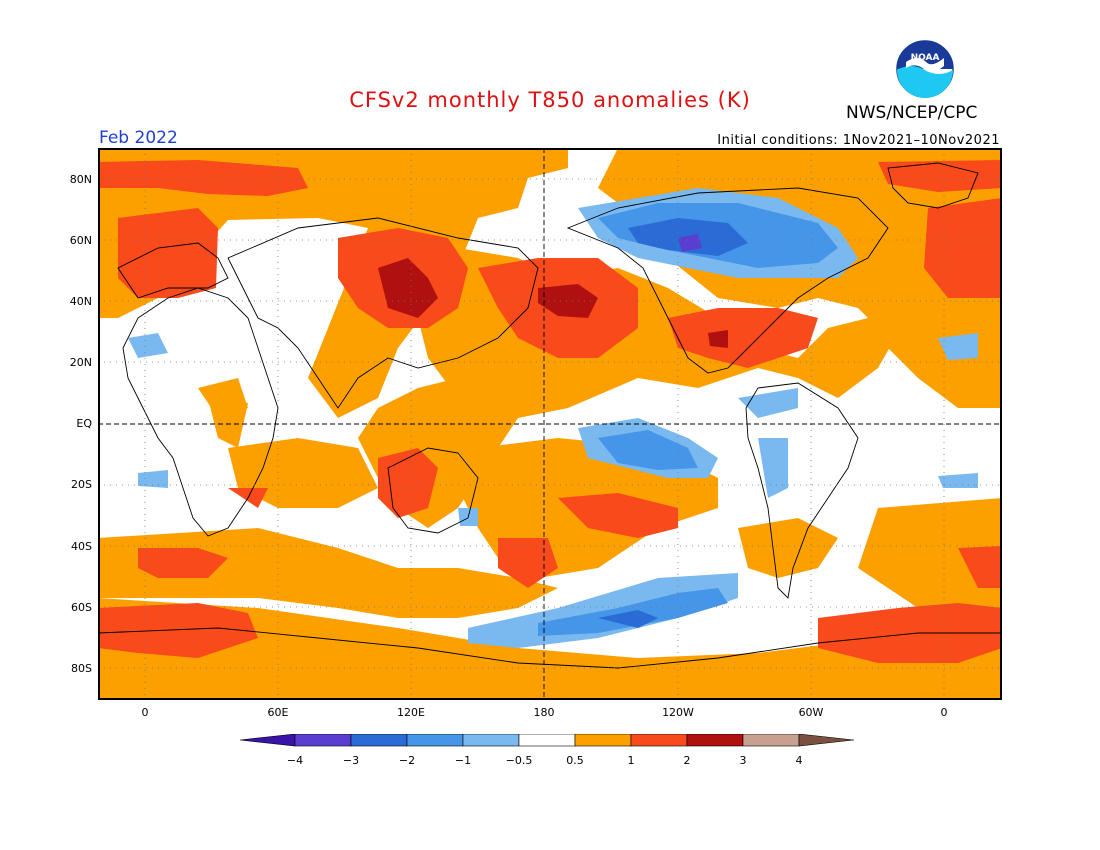 The width and height of the screenshot is (1100, 850). I want to click on lat-label-60n: 60N, so click(80, 240).